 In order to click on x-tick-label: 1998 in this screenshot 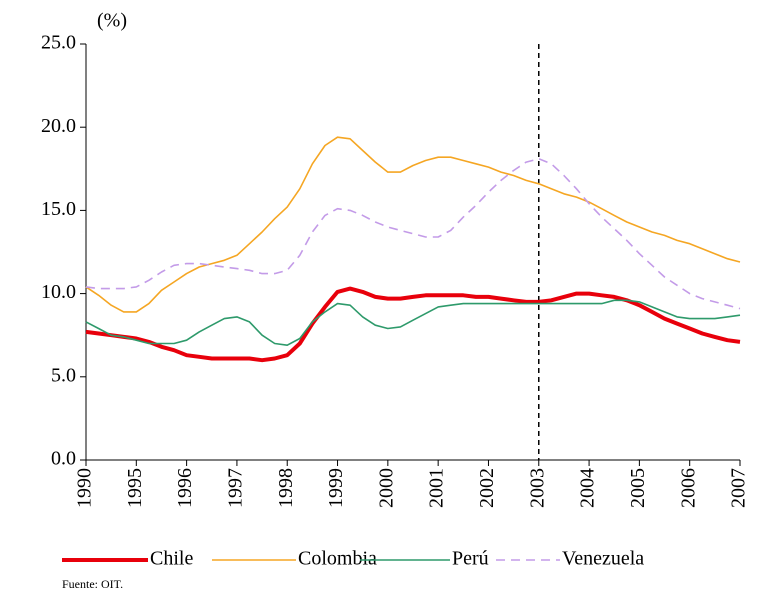, I will do `click(286, 488)`.